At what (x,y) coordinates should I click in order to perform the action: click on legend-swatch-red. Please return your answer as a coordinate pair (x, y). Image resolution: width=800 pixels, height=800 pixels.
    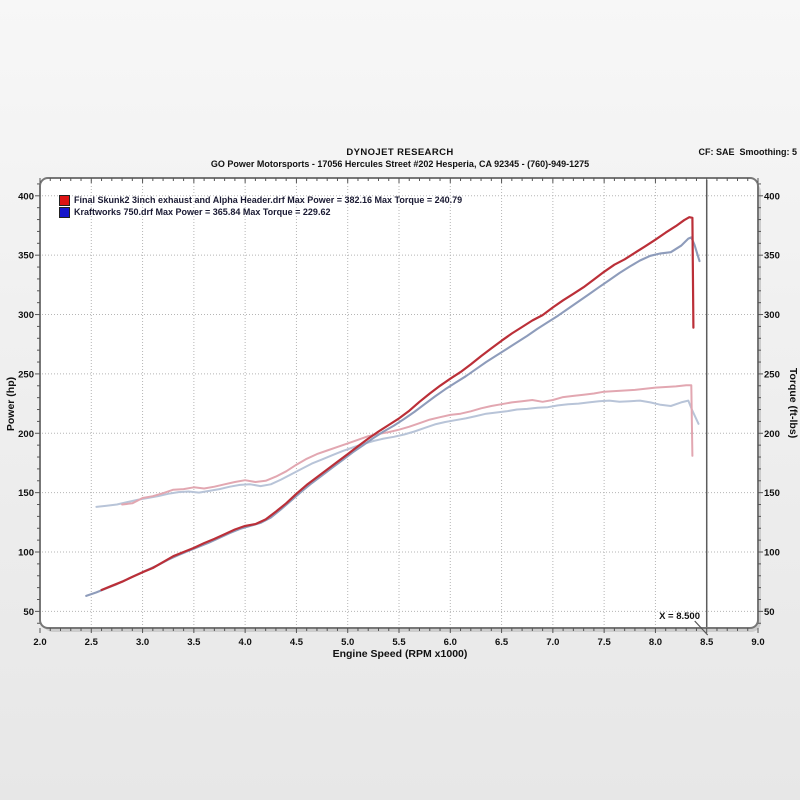
    Looking at the image, I should click on (64, 200).